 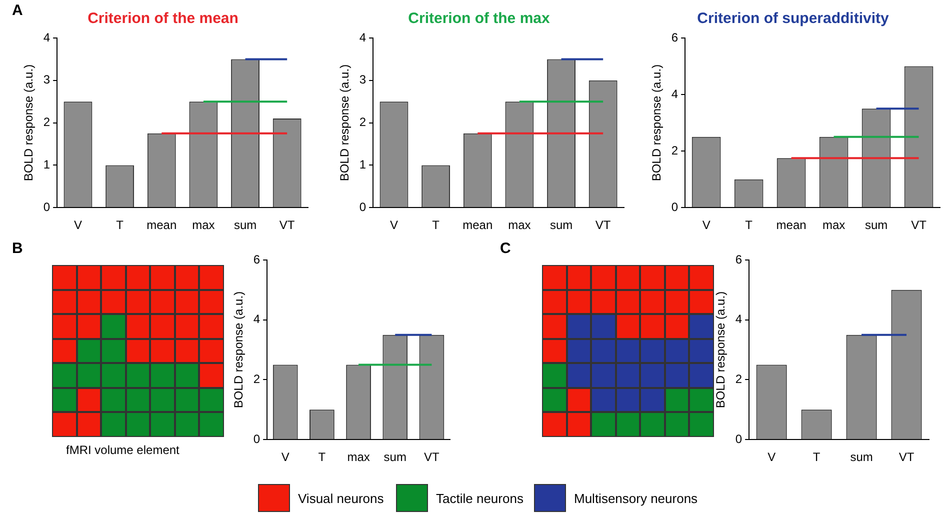 What do you see at coordinates (17, 10) in the screenshot?
I see `text: A` at bounding box center [17, 10].